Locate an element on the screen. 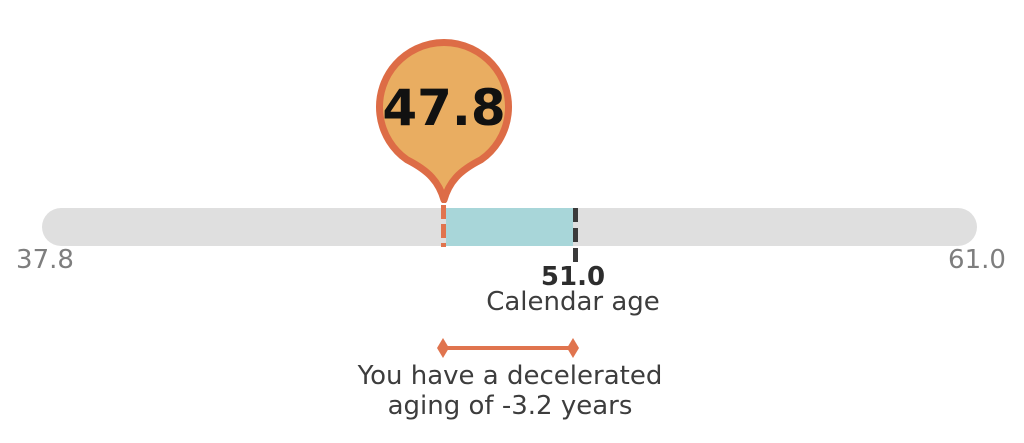 This screenshot has height=443, width=1024. age-highlight-range is located at coordinates (509, 227).